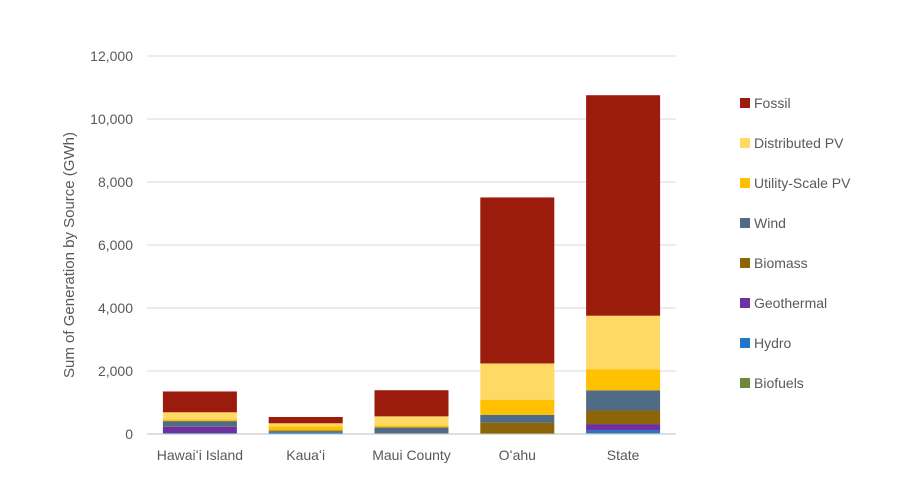 The width and height of the screenshot is (907, 484). What do you see at coordinates (115, 245) in the screenshot?
I see `y-tick-label: 6,000` at bounding box center [115, 245].